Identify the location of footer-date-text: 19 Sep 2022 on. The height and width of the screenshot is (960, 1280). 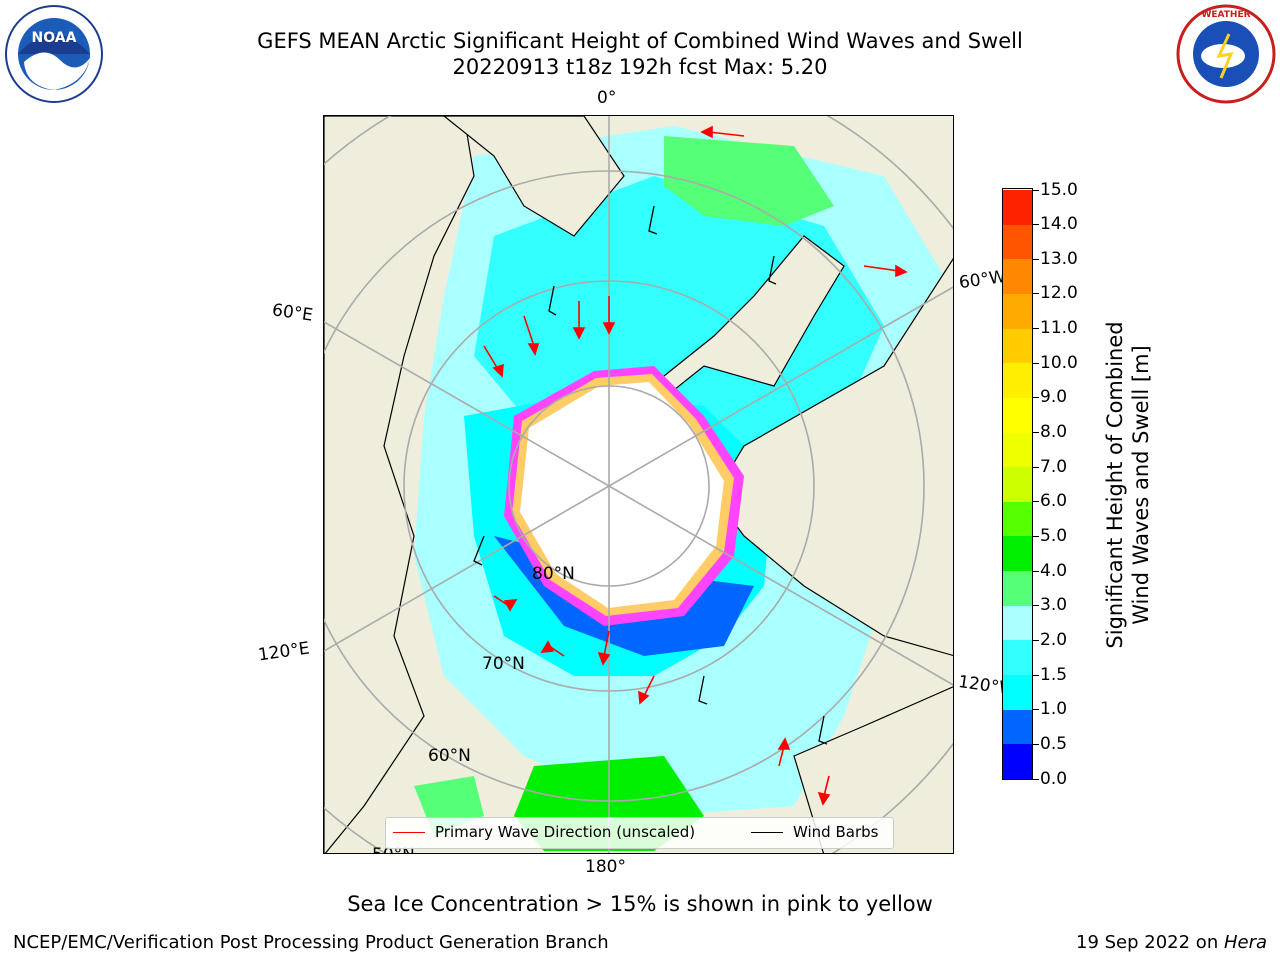
(1150, 942).